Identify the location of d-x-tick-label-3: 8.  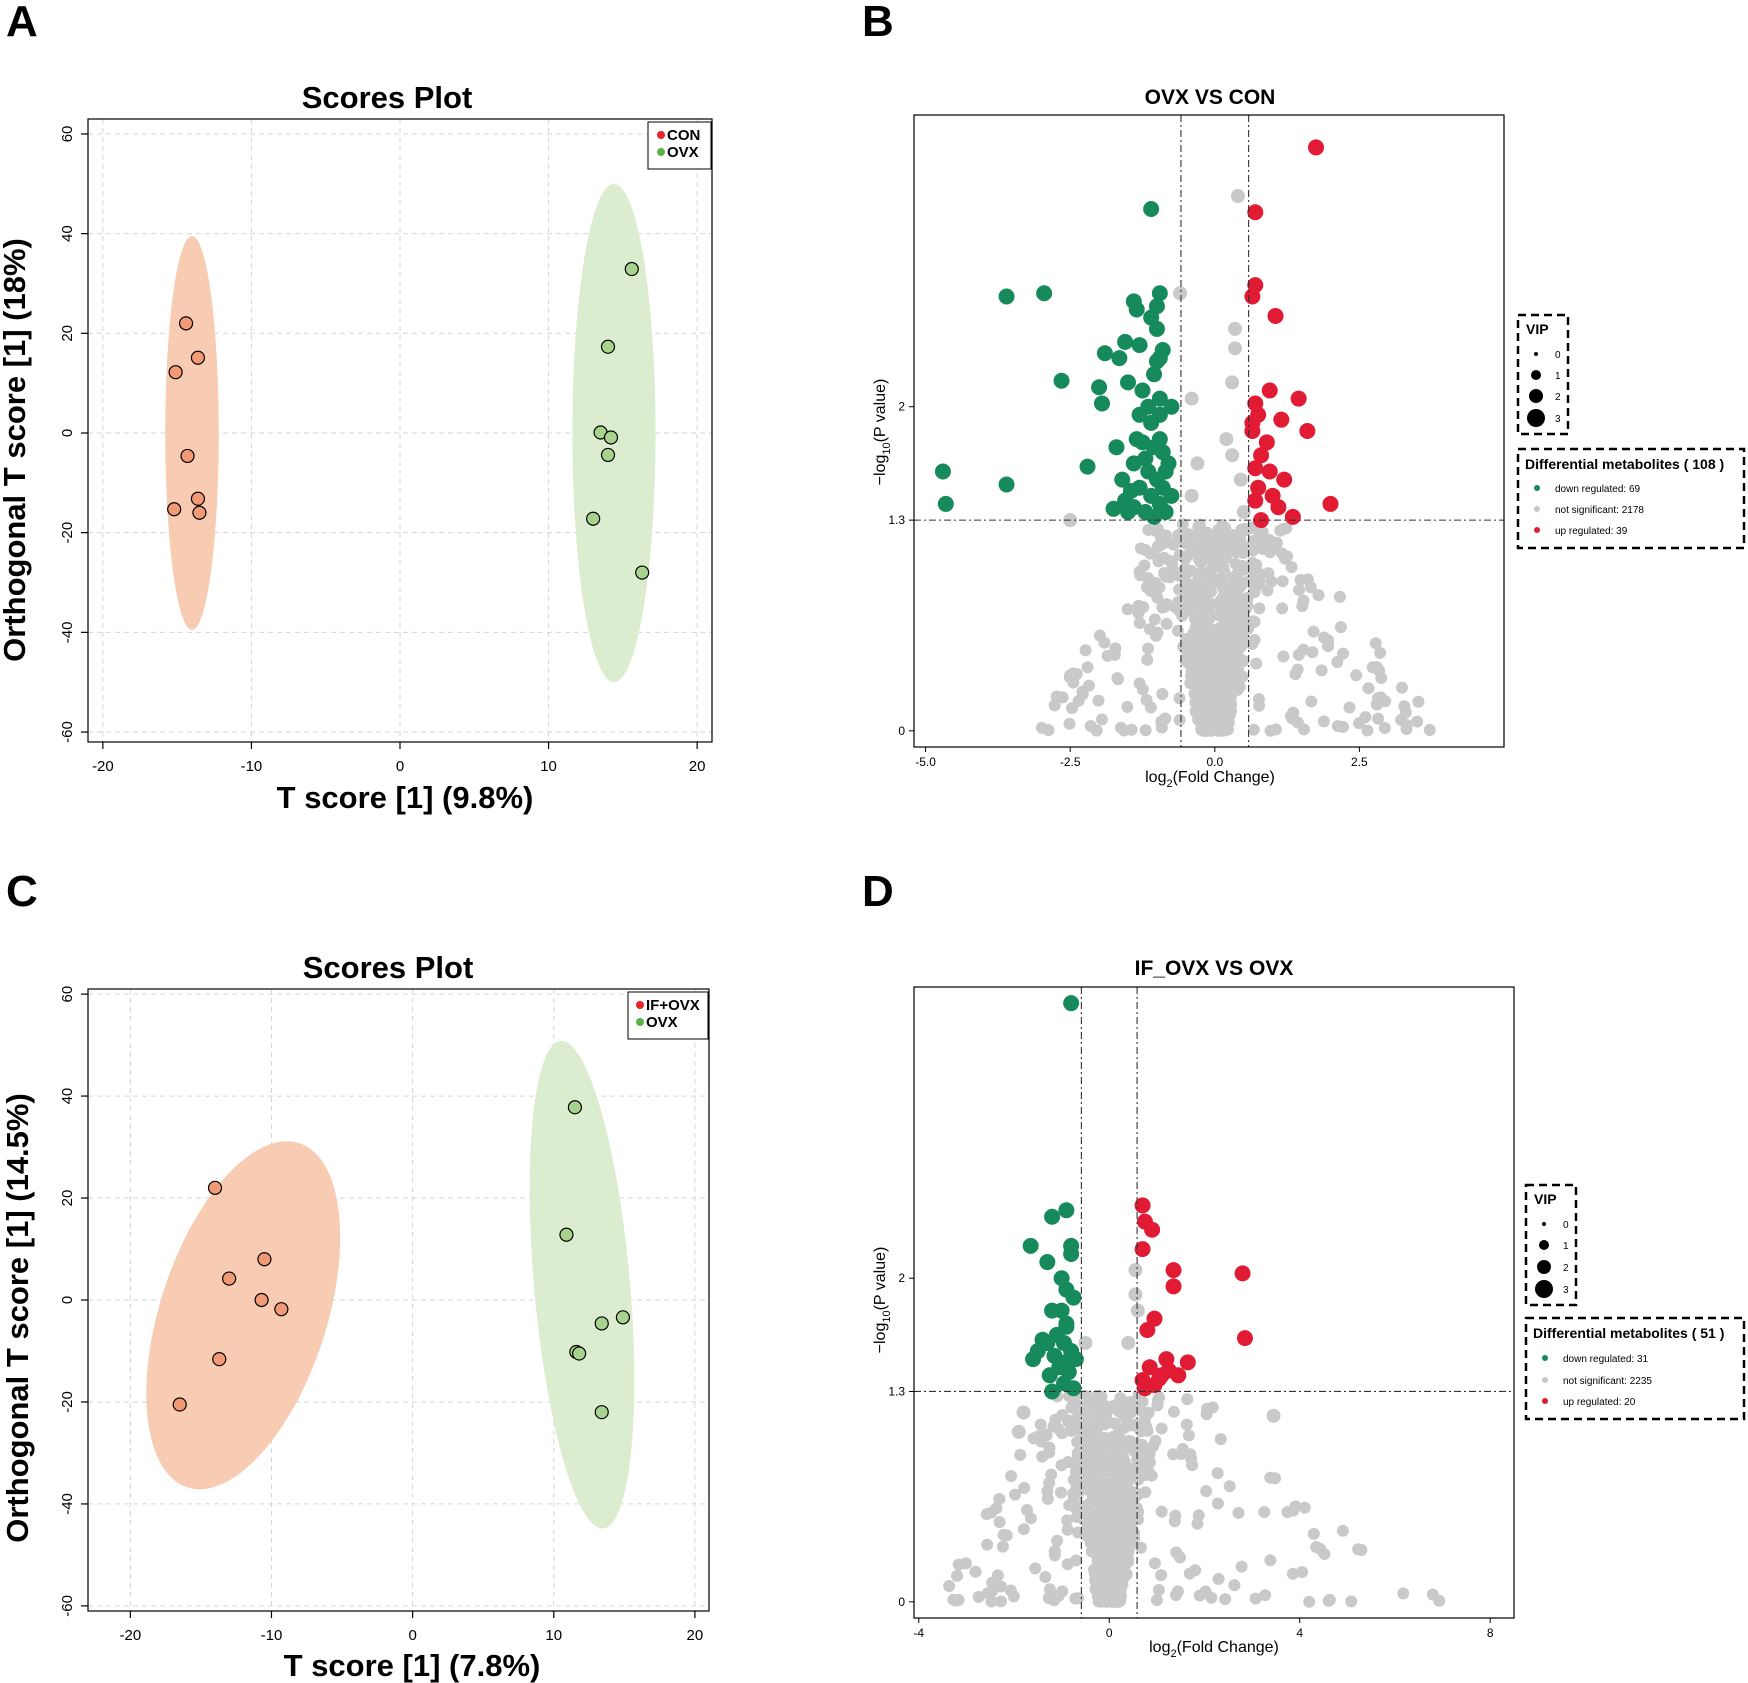
(1490, 1633).